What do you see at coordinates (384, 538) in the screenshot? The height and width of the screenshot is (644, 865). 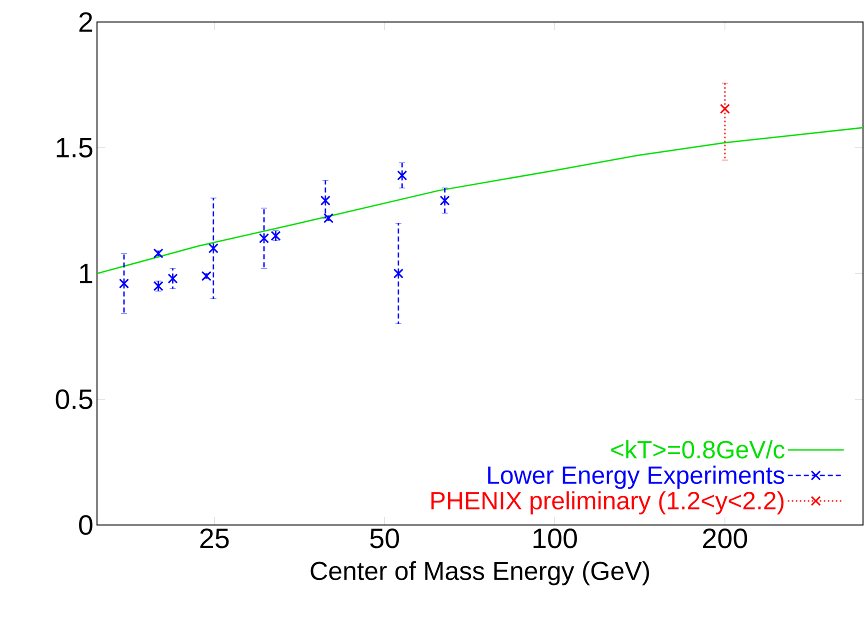 I see `x-tick-label: 50` at bounding box center [384, 538].